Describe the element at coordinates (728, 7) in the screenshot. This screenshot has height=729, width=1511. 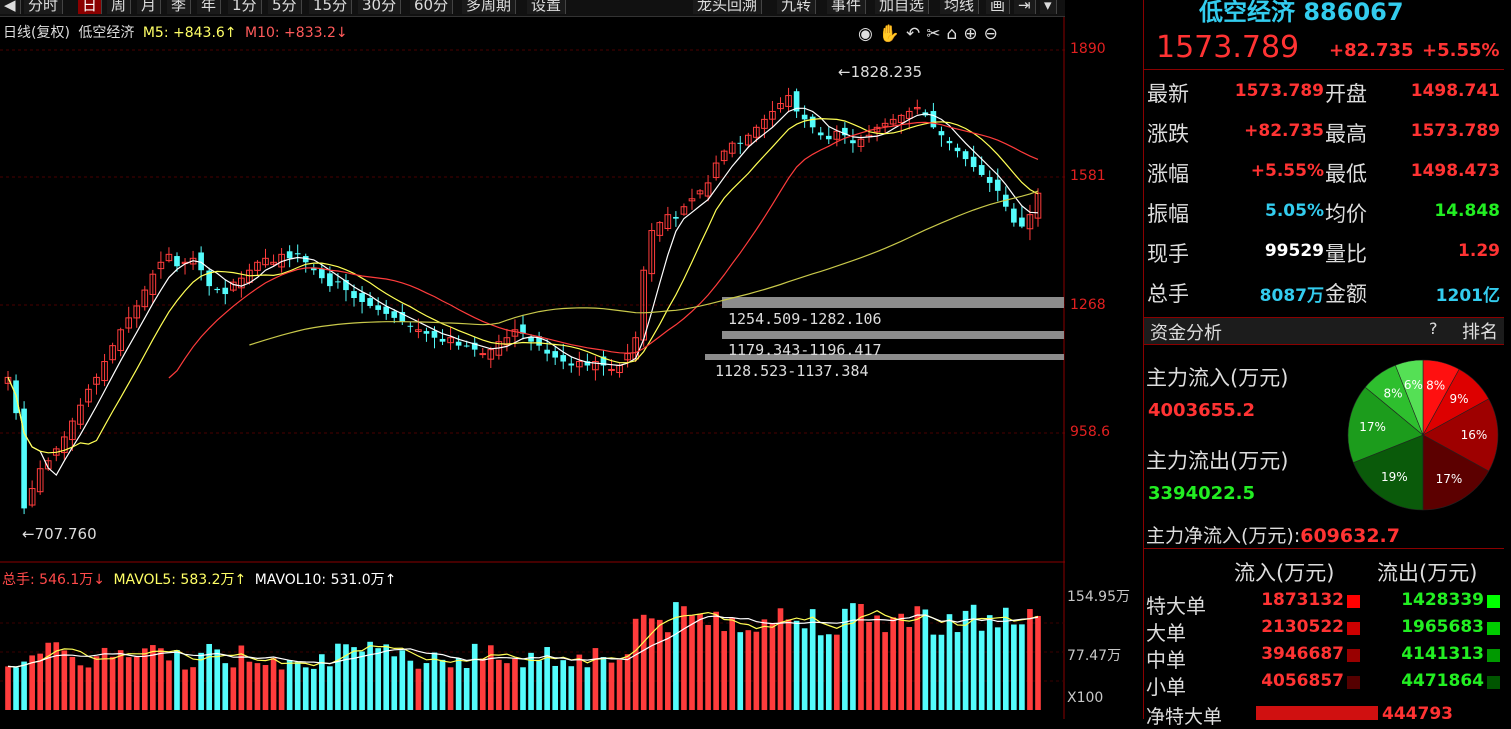
I see `tab-leader-review: 龙头回溯` at that location.